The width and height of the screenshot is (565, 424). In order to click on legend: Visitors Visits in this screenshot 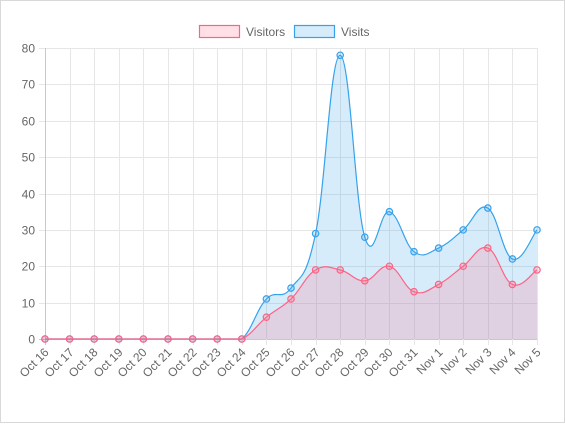, I will do `click(283, 31)`.